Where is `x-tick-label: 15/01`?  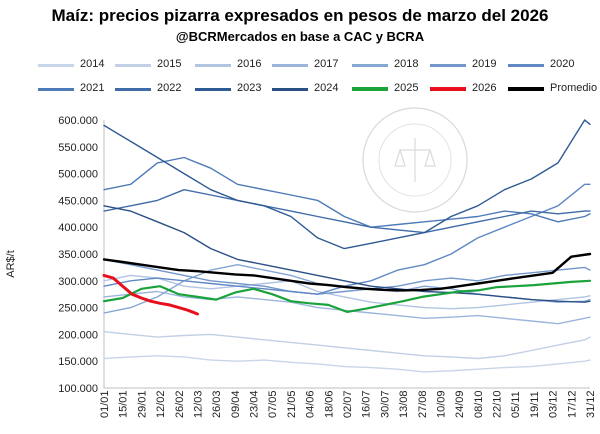 x-tick-label: 15/01 is located at coordinates (124, 404).